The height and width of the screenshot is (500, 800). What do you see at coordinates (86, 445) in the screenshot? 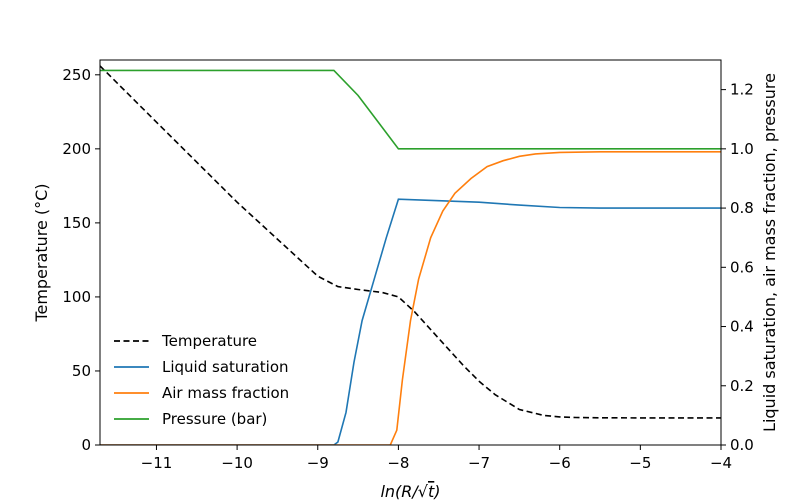
I see `y-left-tick-label: 0` at bounding box center [86, 445].